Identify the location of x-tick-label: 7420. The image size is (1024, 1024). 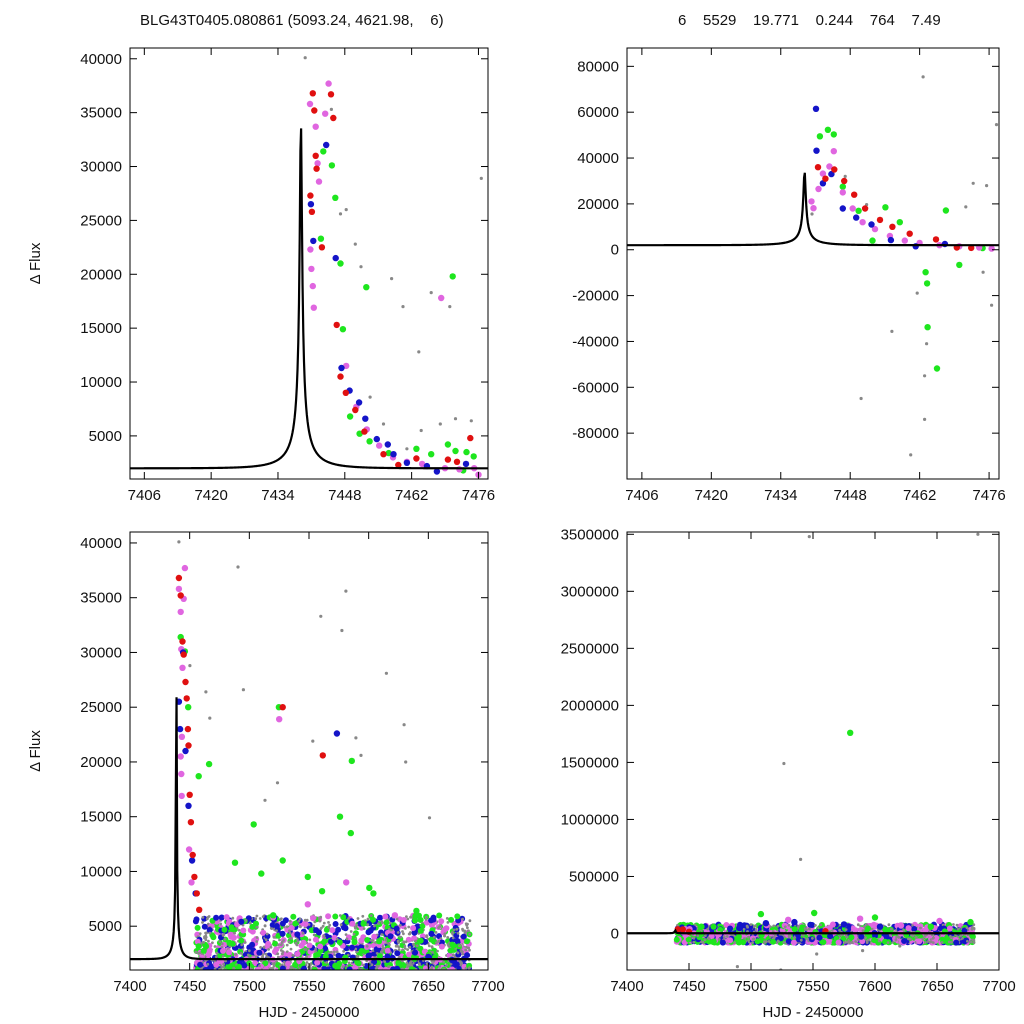
(210, 495).